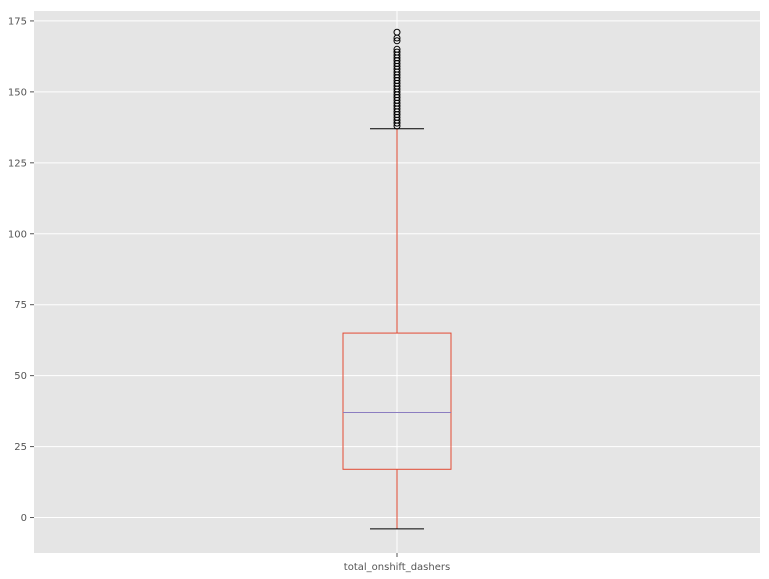 The width and height of the screenshot is (769, 579). What do you see at coordinates (397, 567) in the screenshot?
I see `x-tick-label: total_onshift_dashers` at bounding box center [397, 567].